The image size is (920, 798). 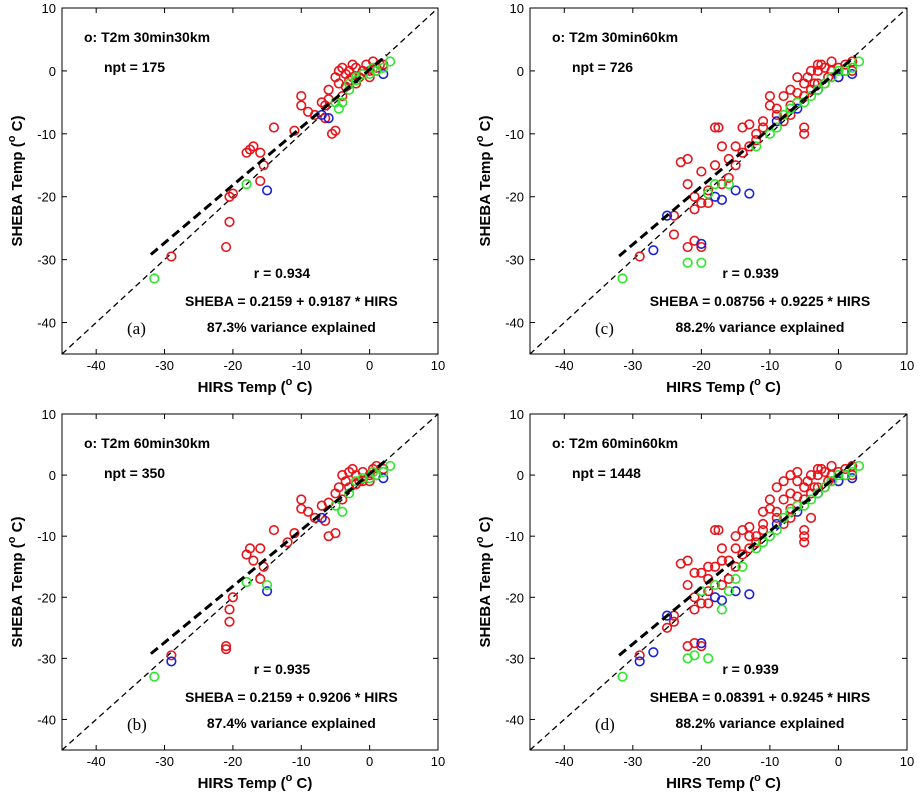 What do you see at coordinates (907, 365) in the screenshot?
I see `x-tick-label: 10` at bounding box center [907, 365].